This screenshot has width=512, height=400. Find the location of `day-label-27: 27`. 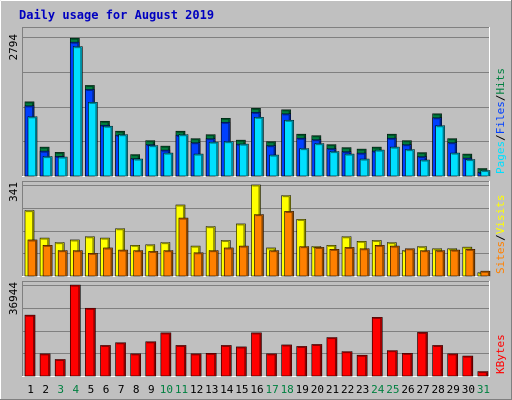

day-label-27: 27 is located at coordinates (422, 389).